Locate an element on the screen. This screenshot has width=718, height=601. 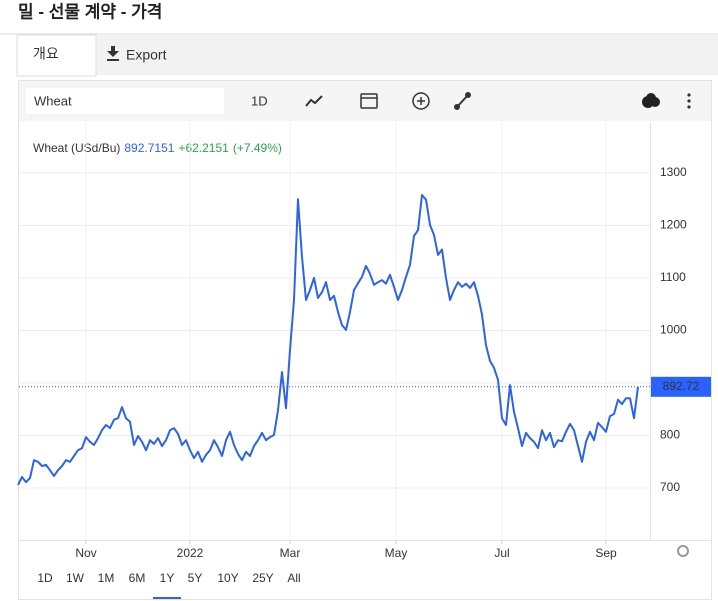
legend-last: 892.7151 is located at coordinates (149, 148).